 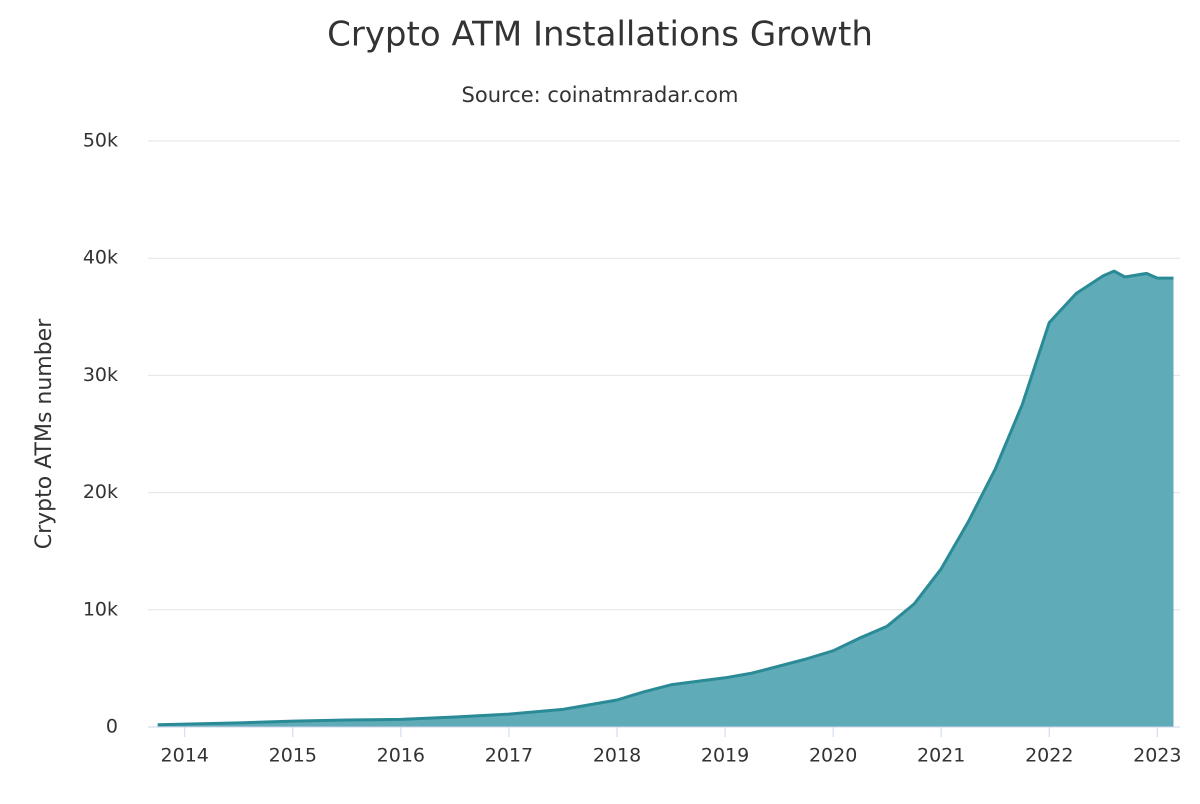 I want to click on y-tick-label: 10k, so click(x=100, y=609).